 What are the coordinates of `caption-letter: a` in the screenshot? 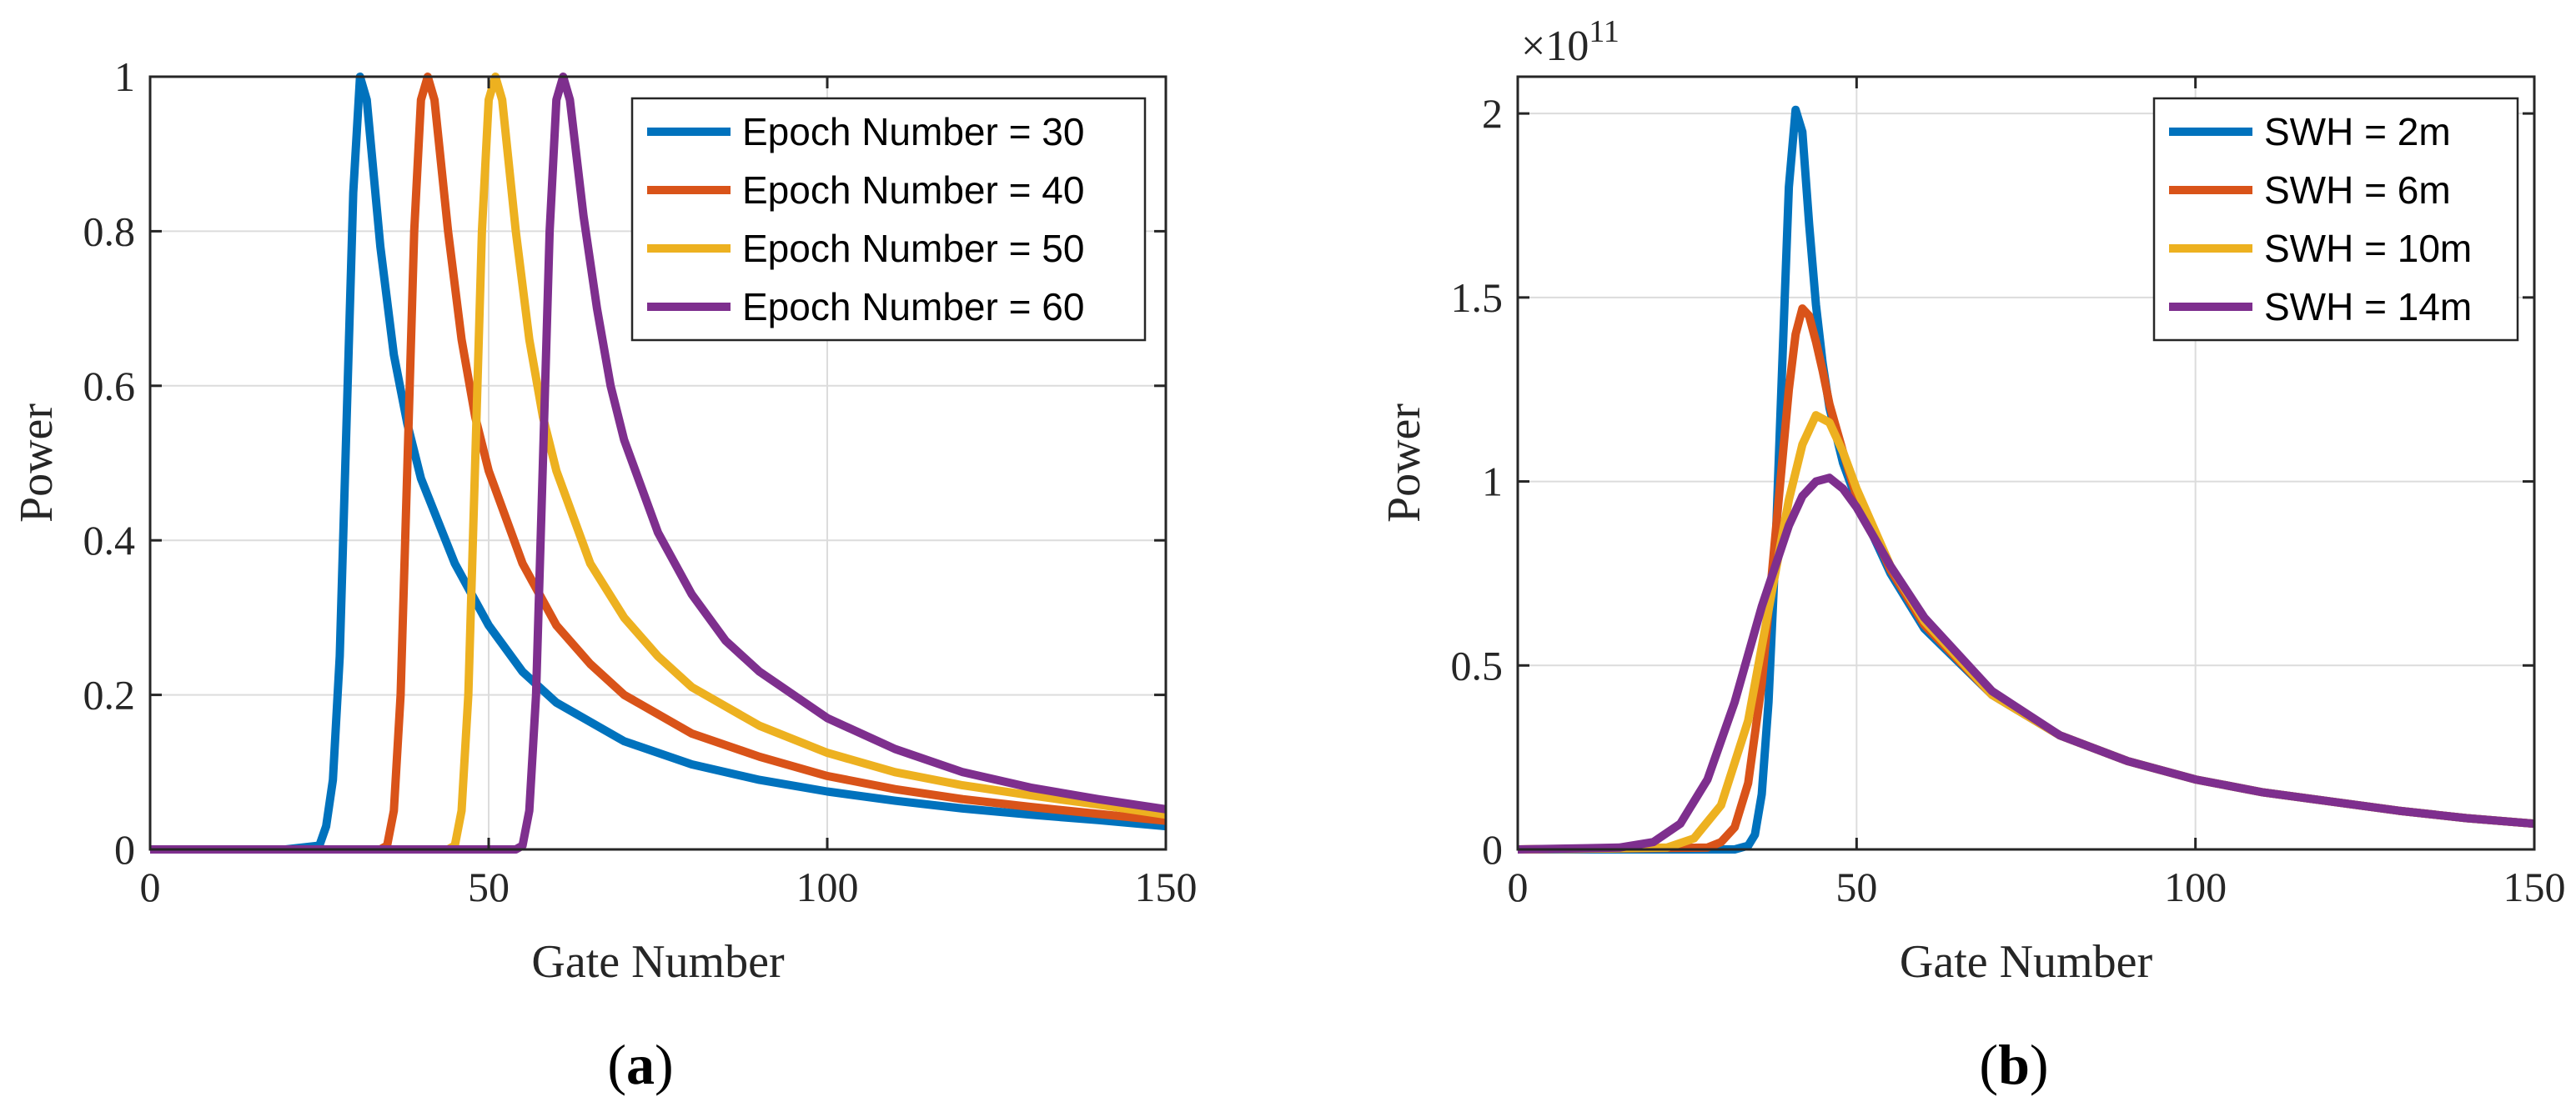 It's located at (640, 1064).